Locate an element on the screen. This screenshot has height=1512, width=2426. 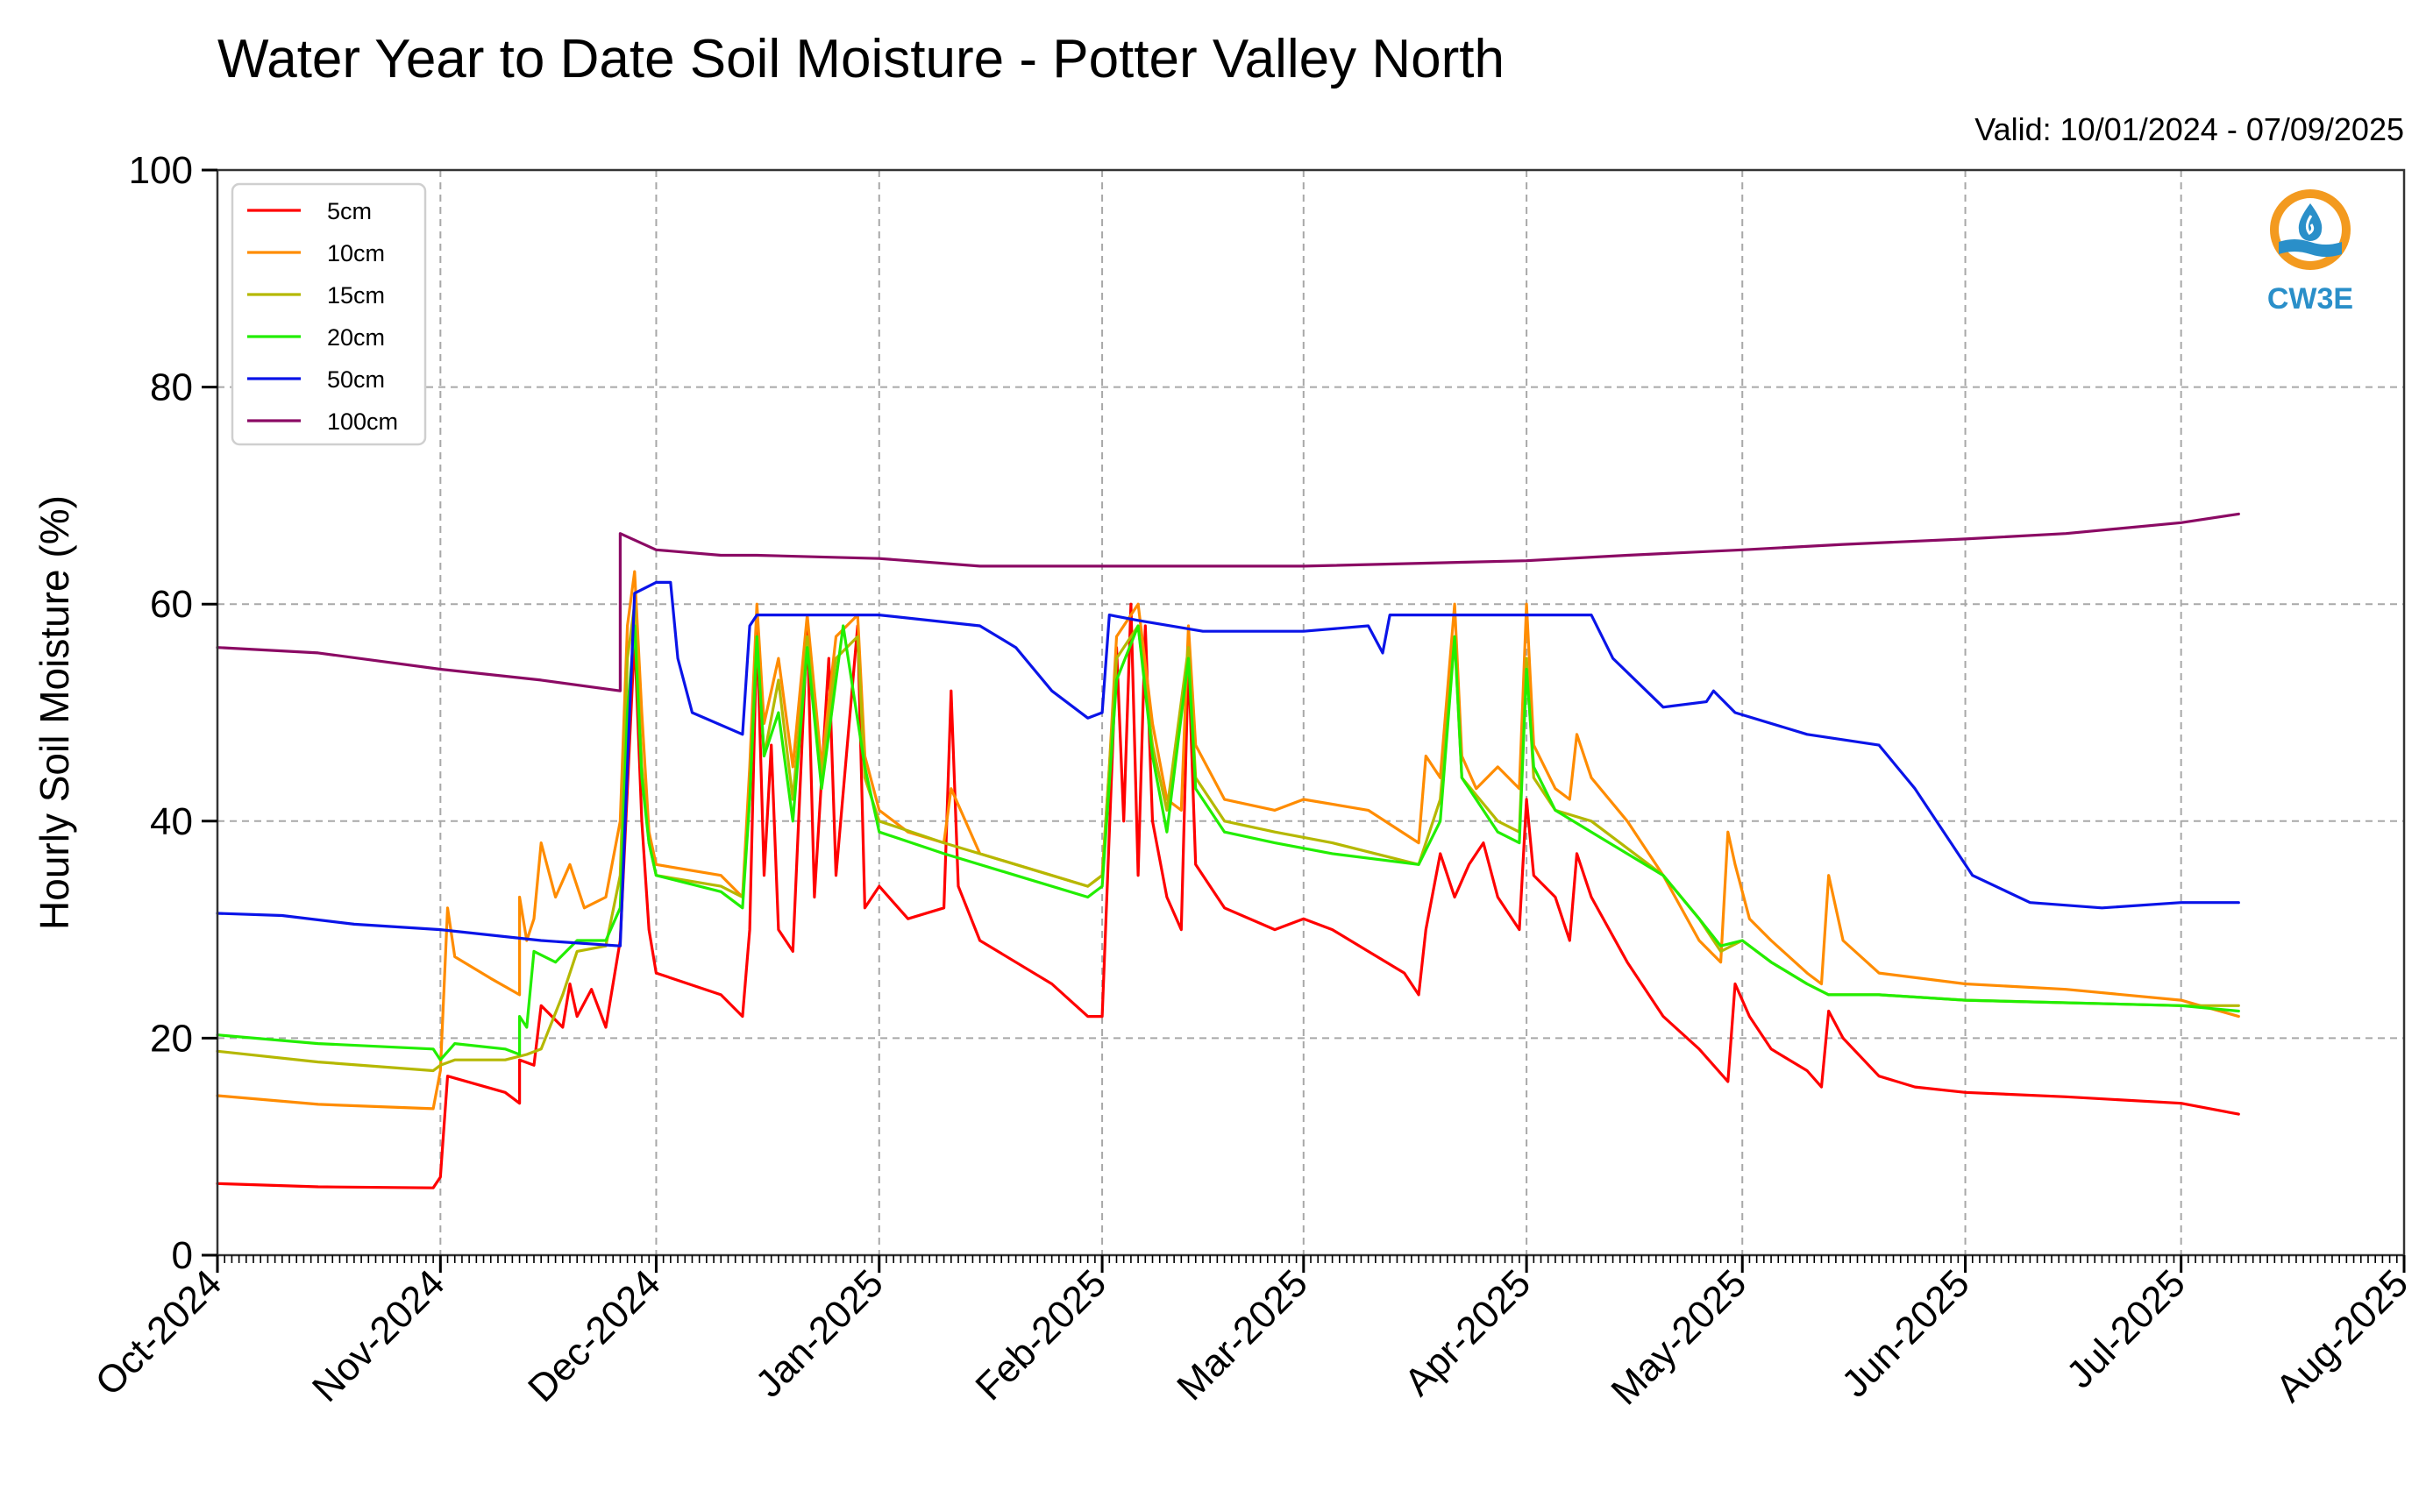
y-tick-labels: 0 20 40 60 80 100 is located at coordinates (161, 713).